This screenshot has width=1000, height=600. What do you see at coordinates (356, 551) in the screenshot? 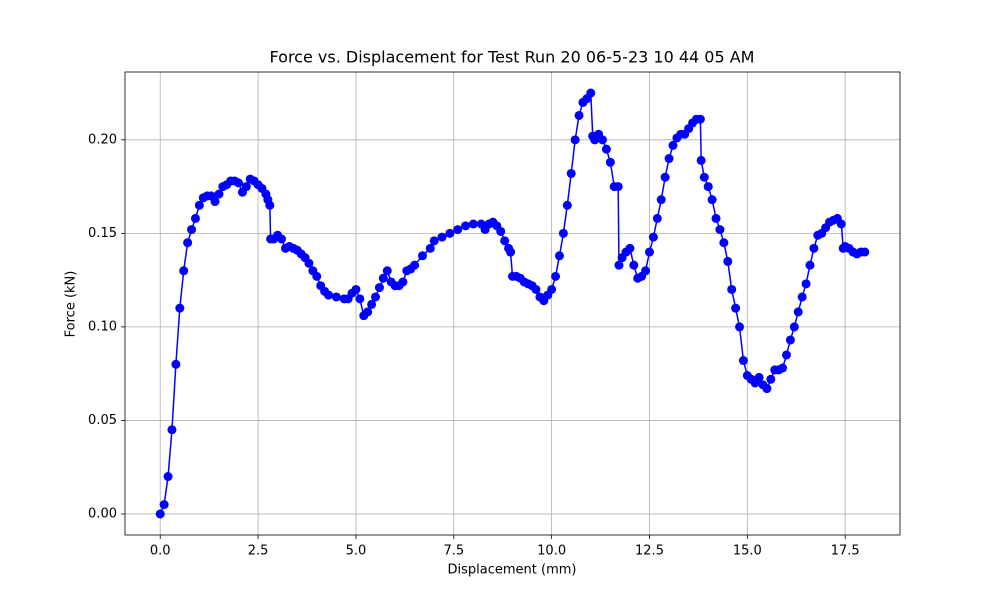
I see `x-tick-label: 5.0` at bounding box center [356, 551].